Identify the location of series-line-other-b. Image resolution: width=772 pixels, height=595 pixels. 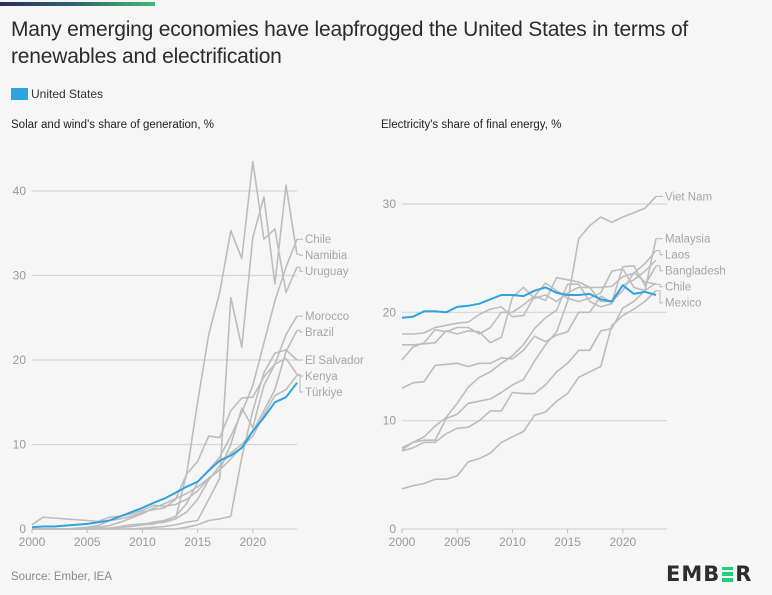
(529, 355).